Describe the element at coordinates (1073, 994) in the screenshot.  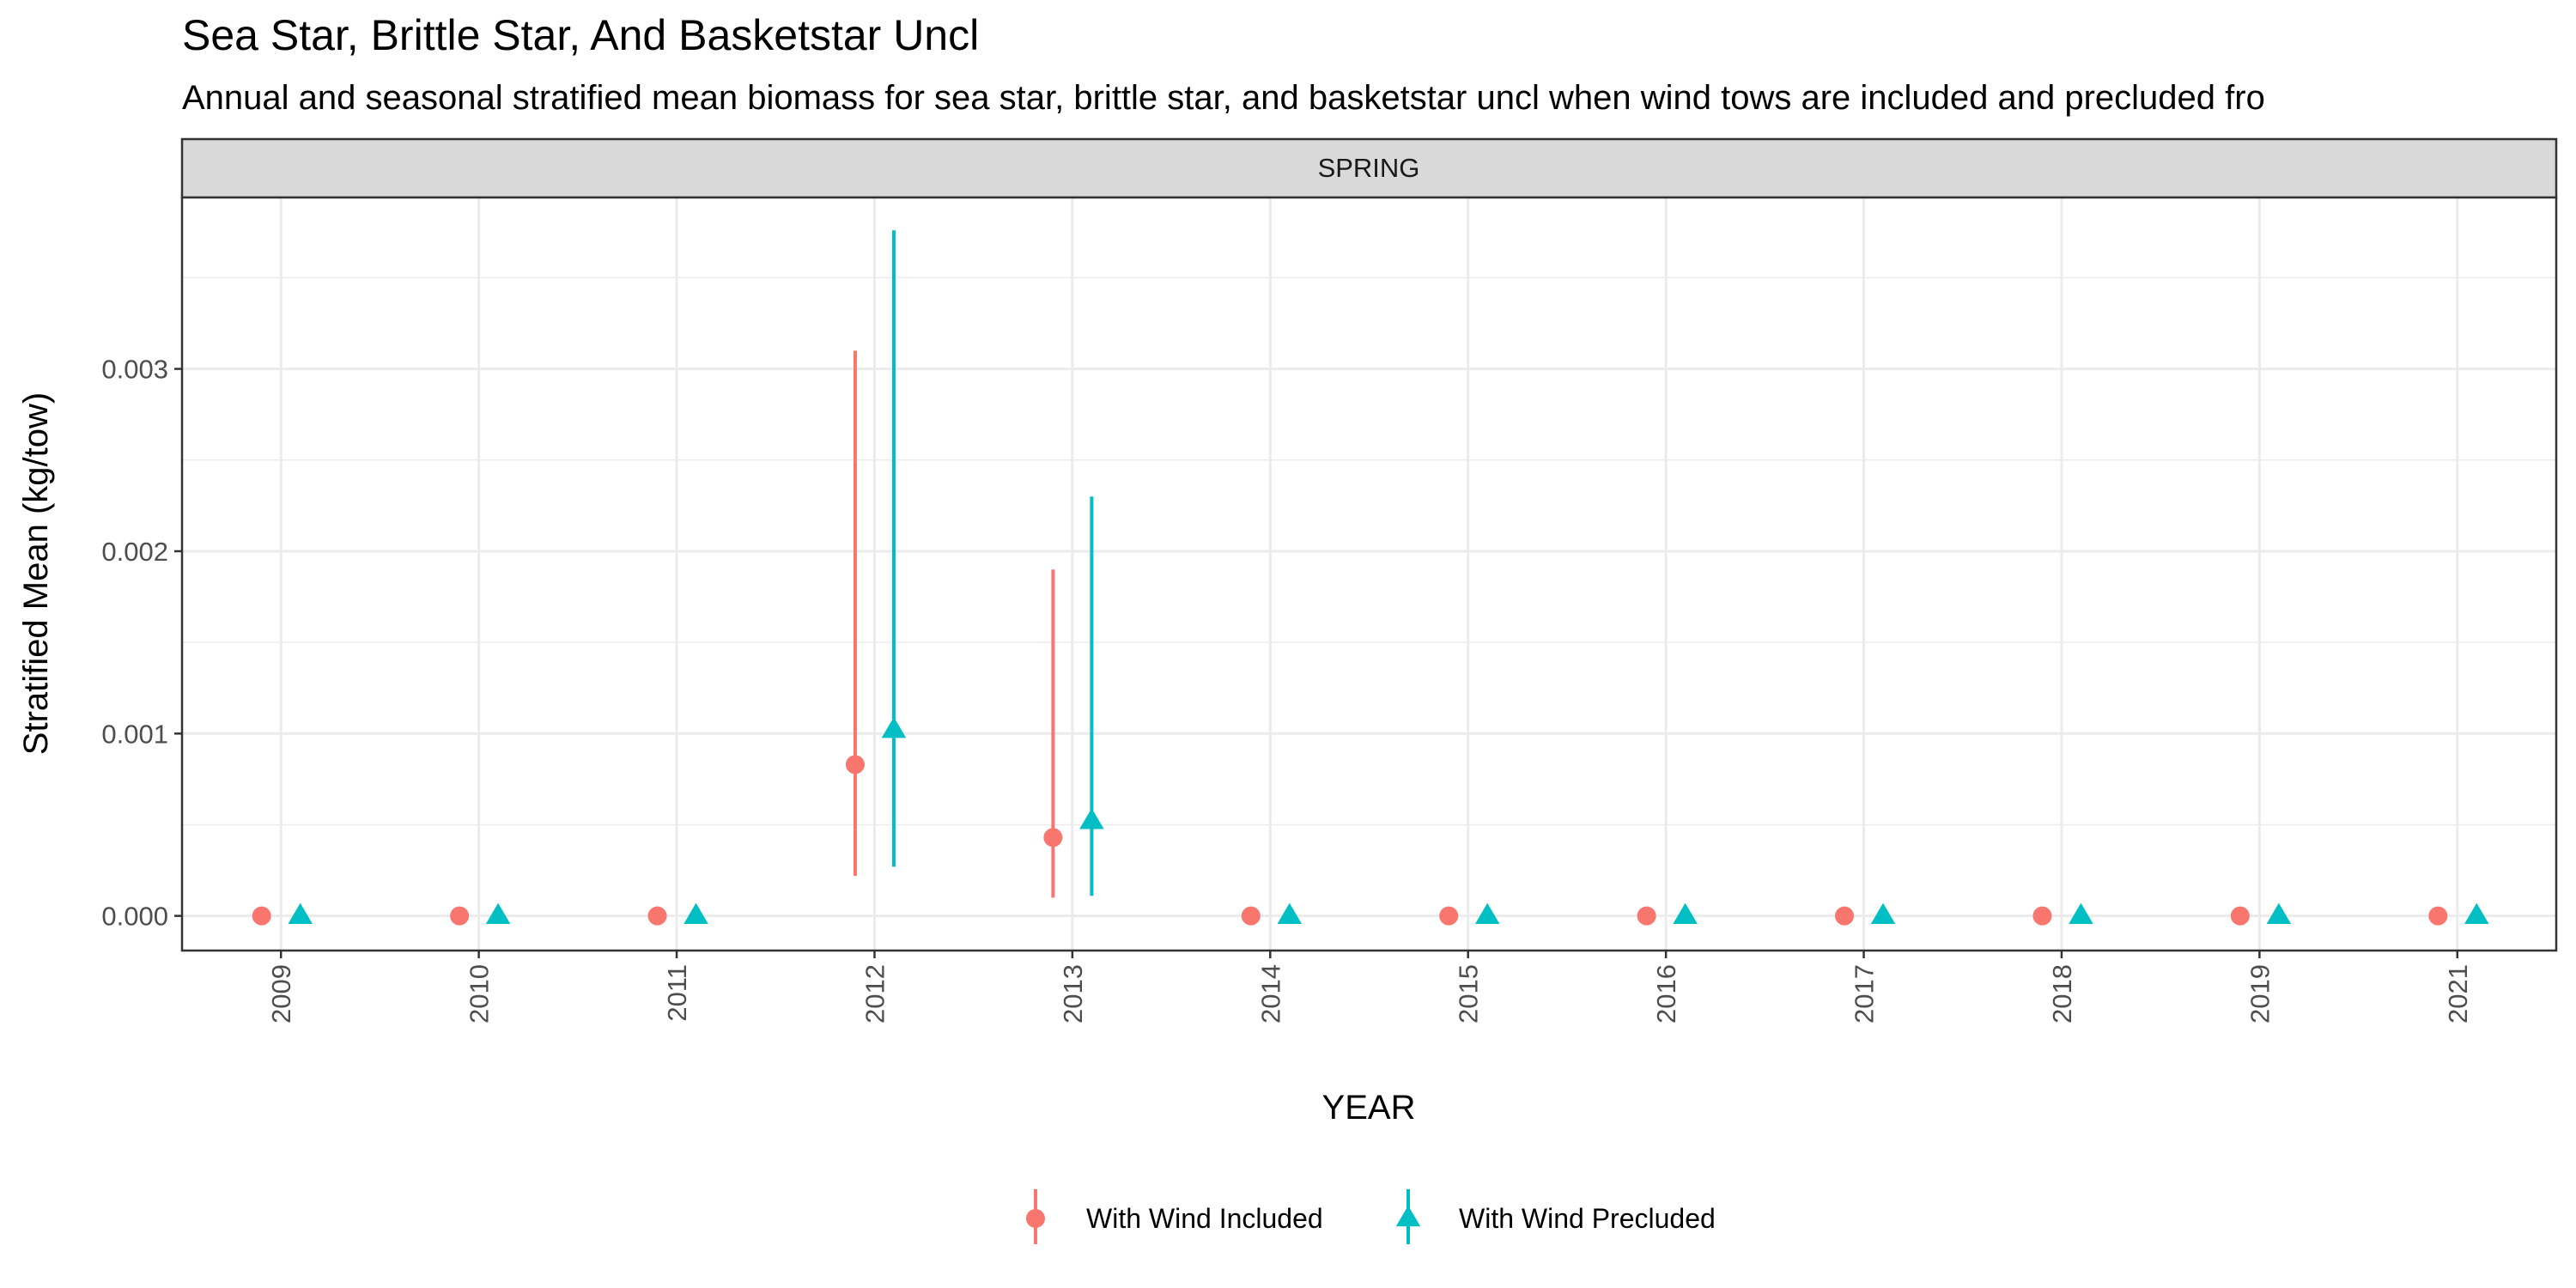
I see `x-tick-label: 2013` at that location.